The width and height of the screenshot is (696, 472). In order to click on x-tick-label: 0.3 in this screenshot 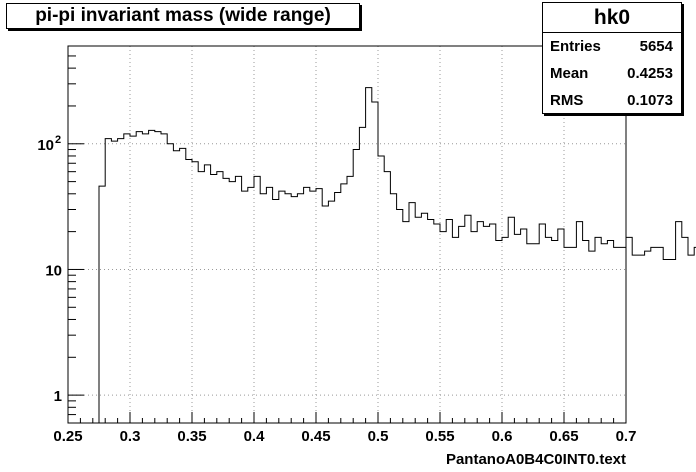, I will do `click(130, 436)`.